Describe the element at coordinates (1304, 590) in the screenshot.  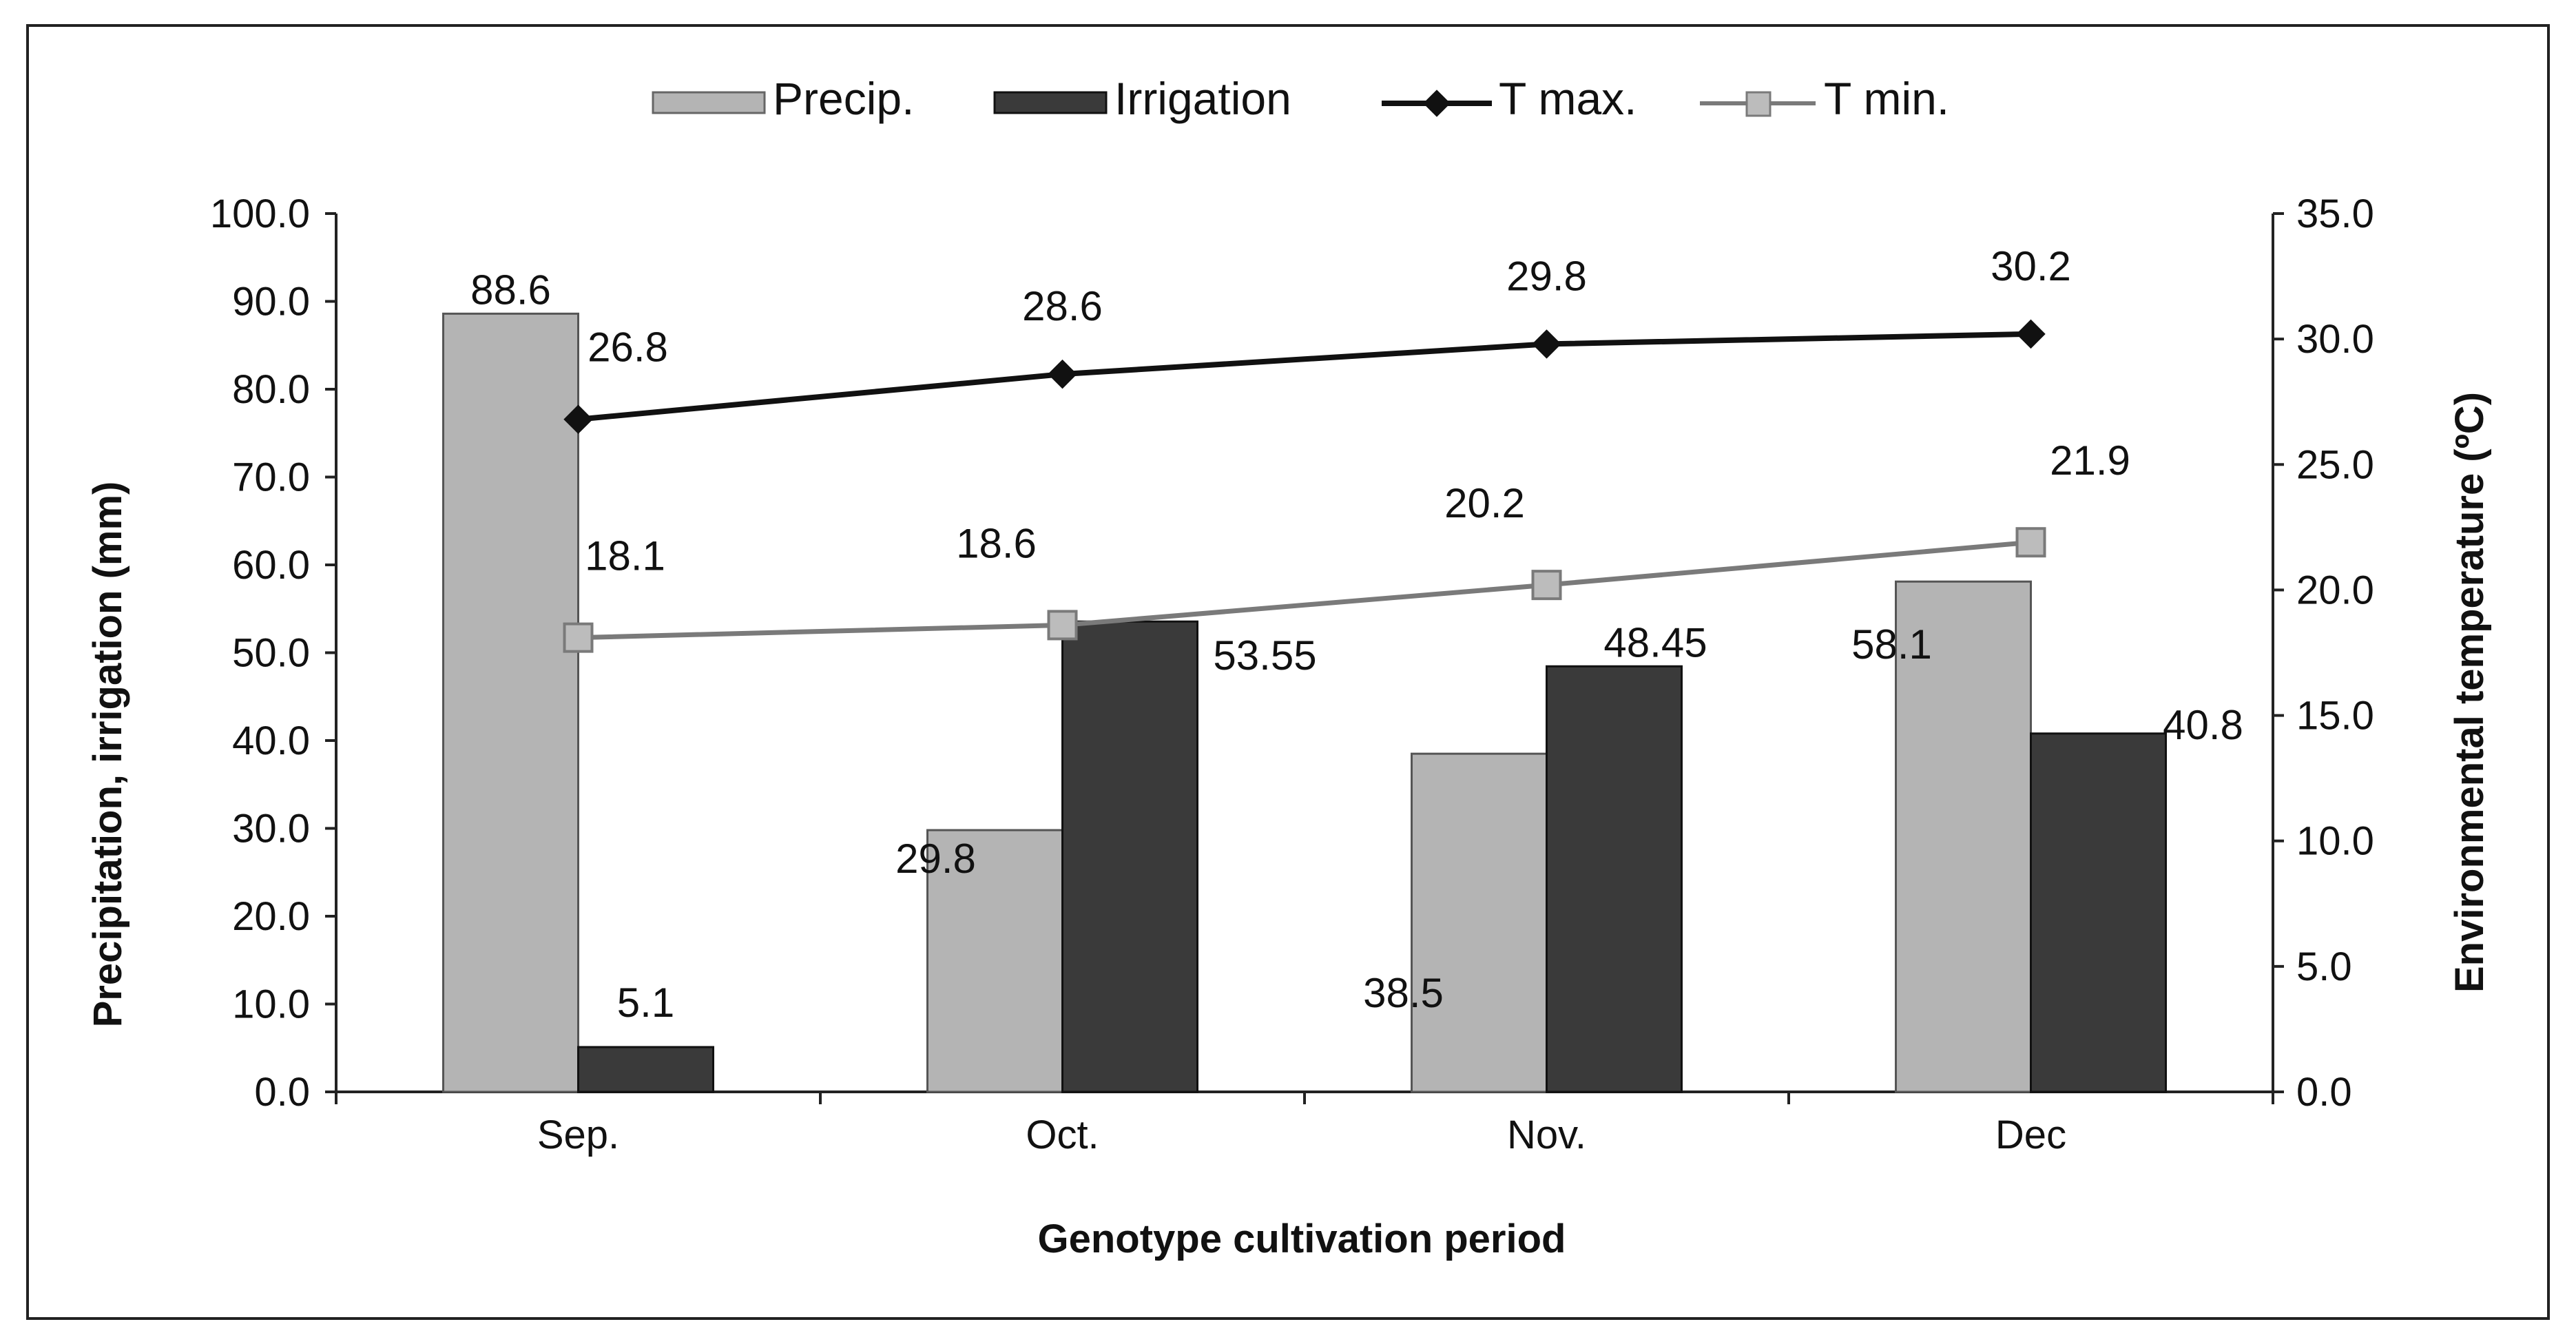
I see `line-tmin` at that location.